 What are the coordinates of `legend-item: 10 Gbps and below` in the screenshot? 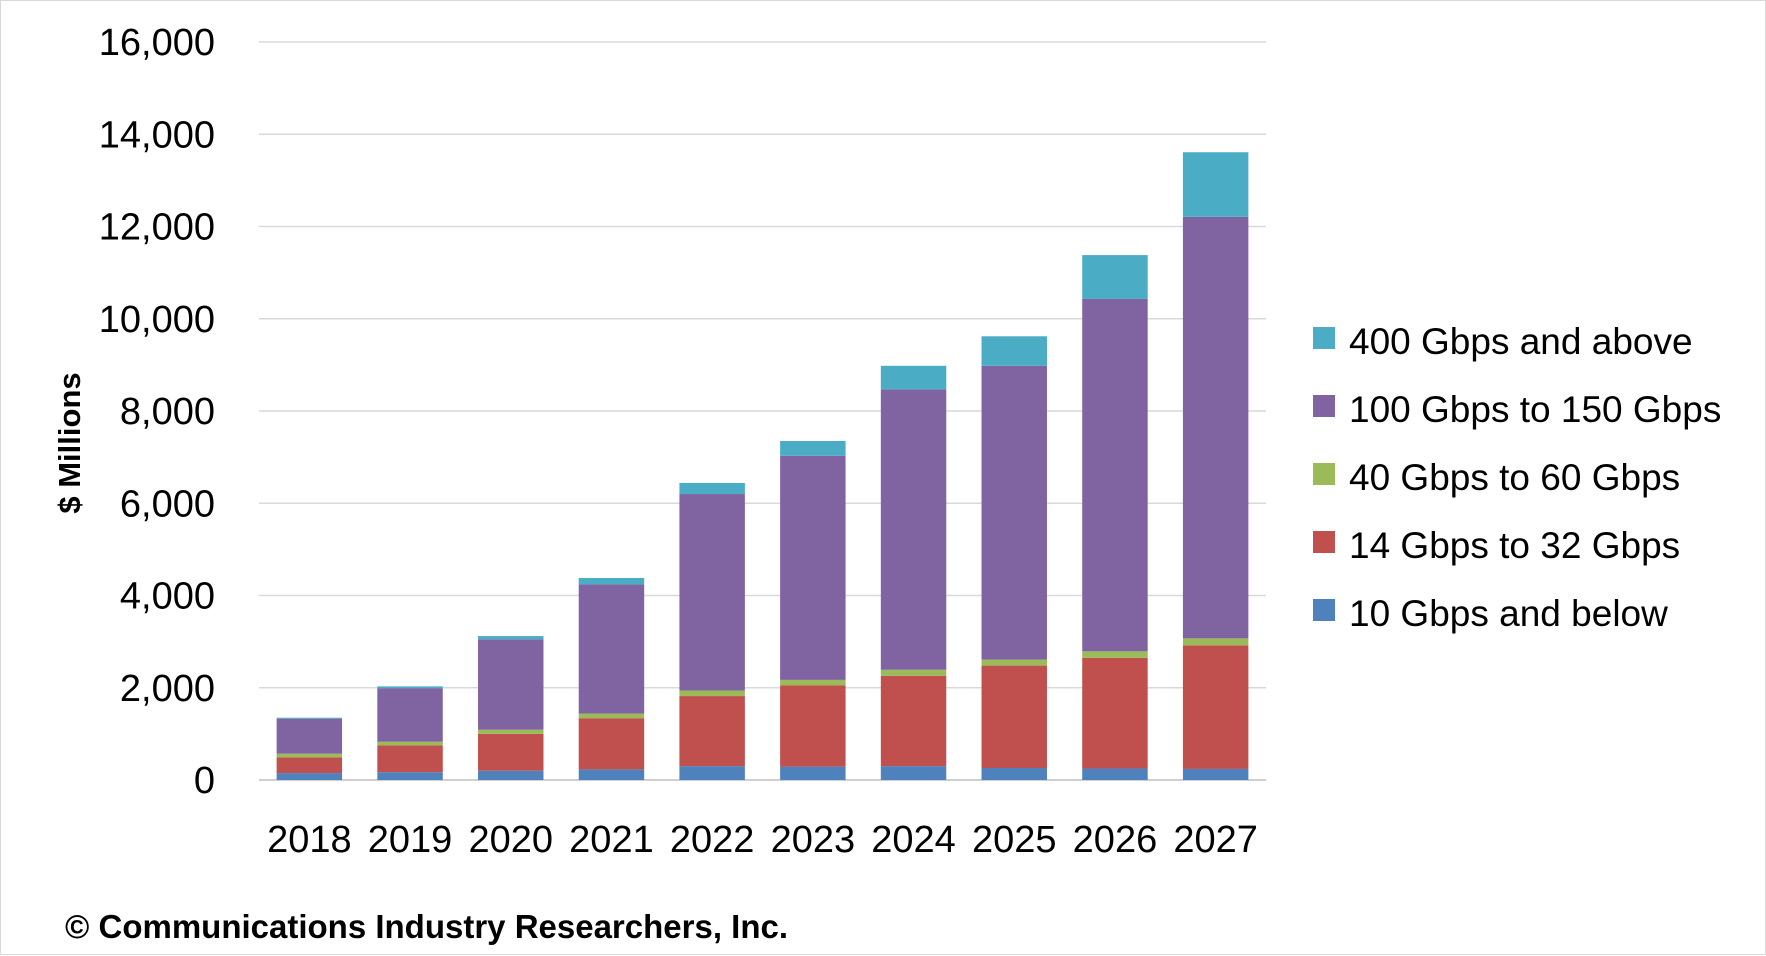 It's located at (1490, 613).